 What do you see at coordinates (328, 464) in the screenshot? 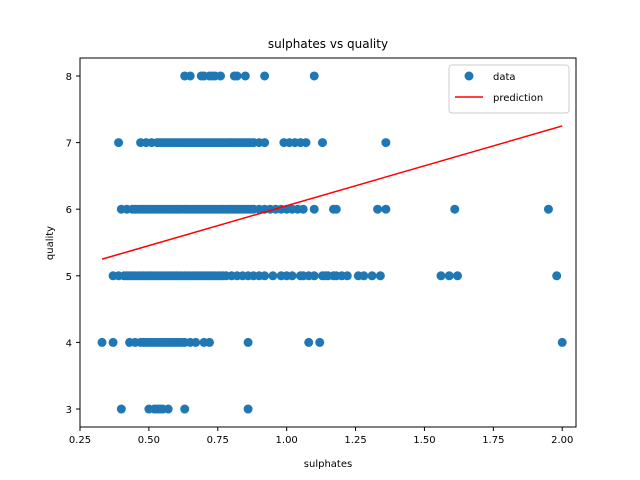
I see `x-axis-label: sulphates` at bounding box center [328, 464].